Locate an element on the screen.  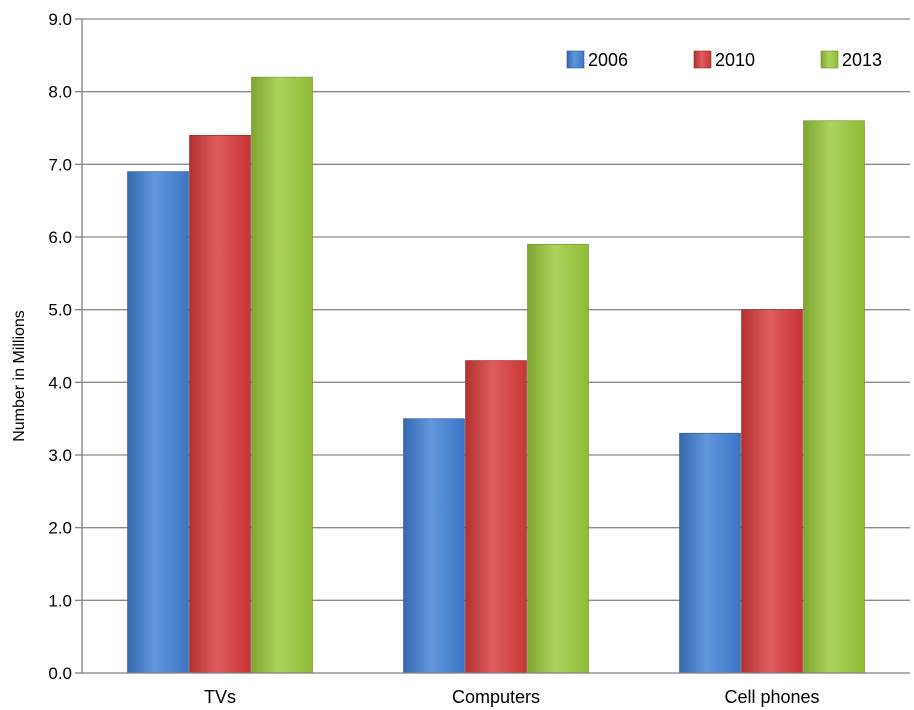
bar-cell-phones-2006 is located at coordinates (710, 553).